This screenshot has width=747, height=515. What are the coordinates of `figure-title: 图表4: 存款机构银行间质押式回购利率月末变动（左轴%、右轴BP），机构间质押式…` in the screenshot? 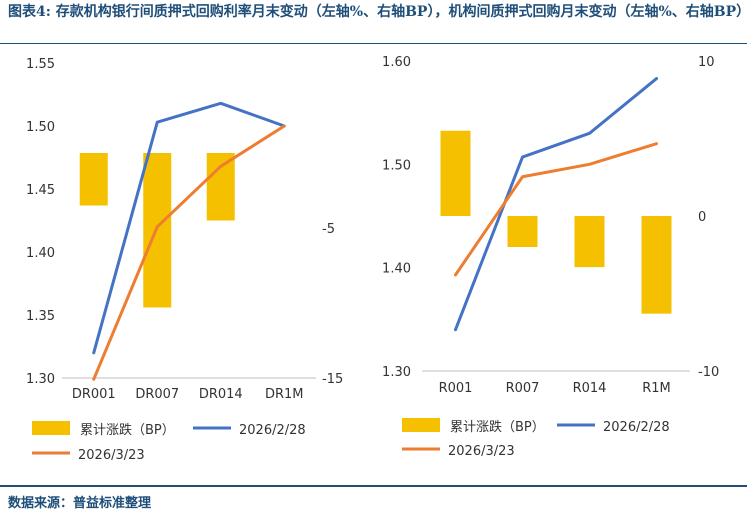 It's located at (377, 12).